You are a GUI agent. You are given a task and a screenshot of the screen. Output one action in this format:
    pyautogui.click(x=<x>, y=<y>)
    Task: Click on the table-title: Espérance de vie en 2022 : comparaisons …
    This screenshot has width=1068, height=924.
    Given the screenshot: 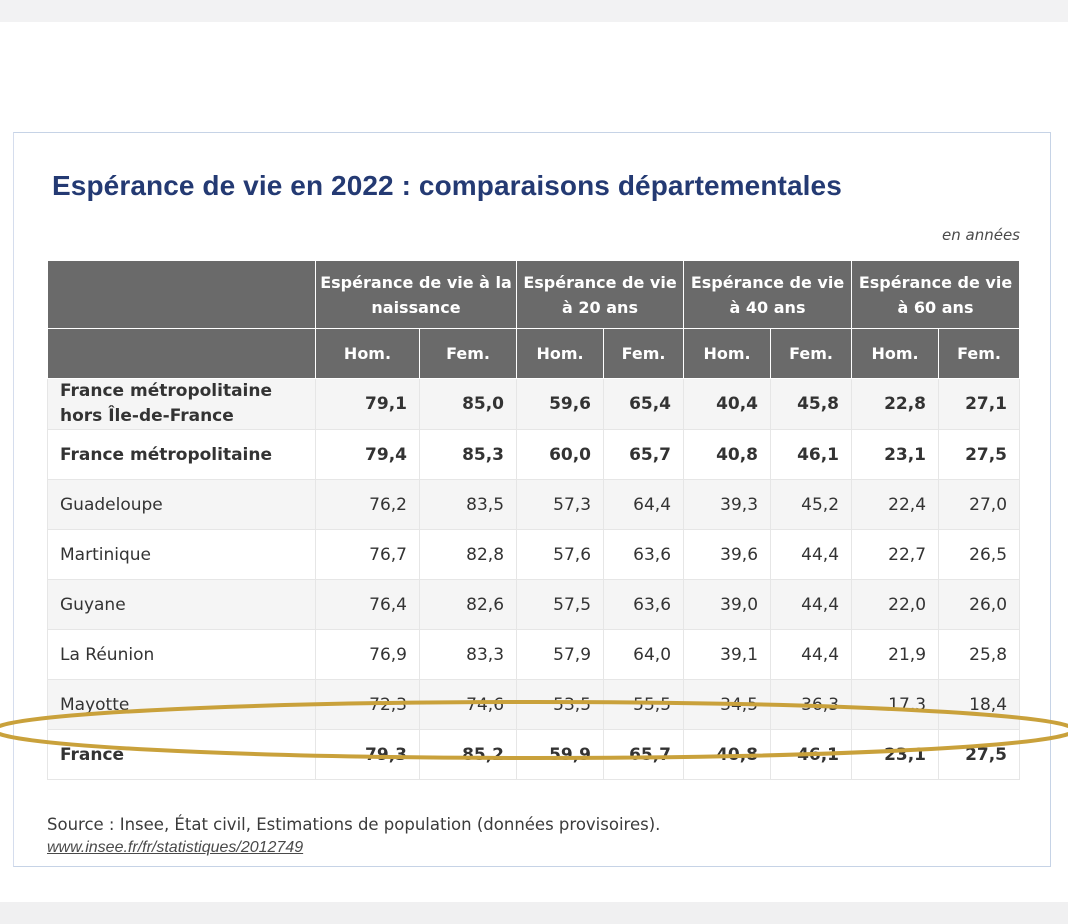 What is the action you would take?
    pyautogui.click(x=447, y=185)
    